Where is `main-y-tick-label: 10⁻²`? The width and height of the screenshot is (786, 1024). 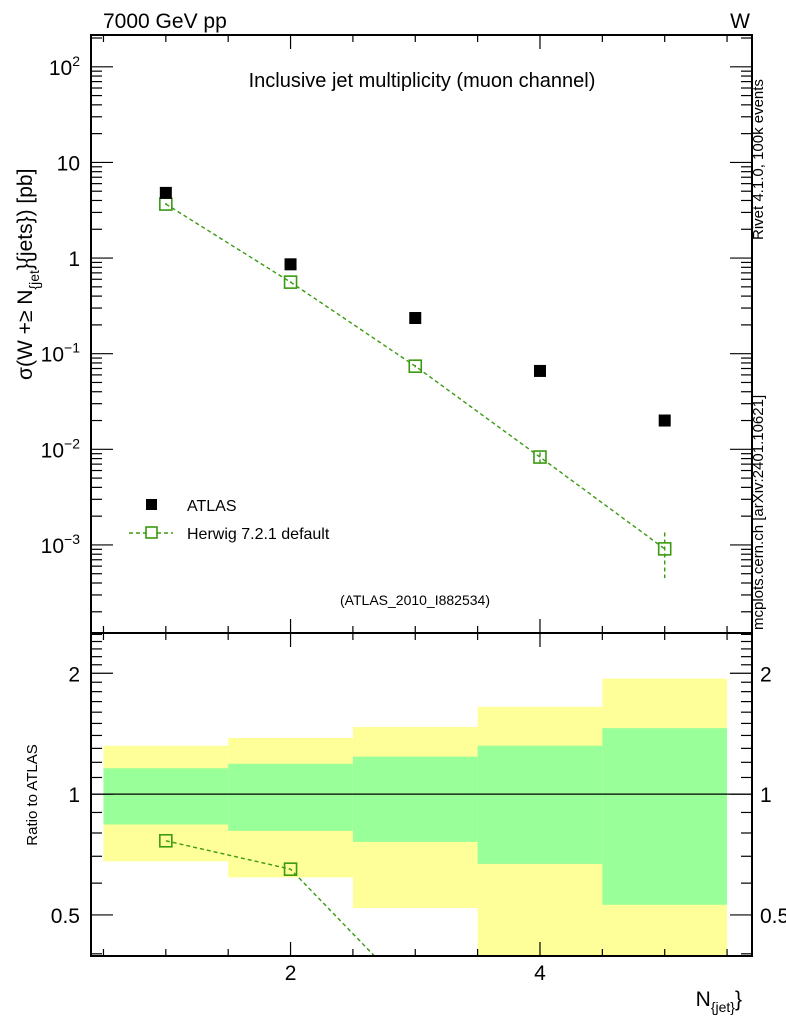
main-y-tick-label: 10⁻² is located at coordinates (61, 448).